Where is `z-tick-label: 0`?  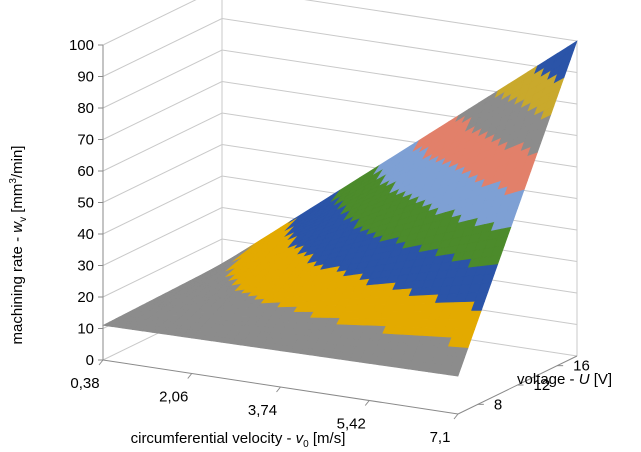
z-tick-label: 0 is located at coordinates (90, 360).